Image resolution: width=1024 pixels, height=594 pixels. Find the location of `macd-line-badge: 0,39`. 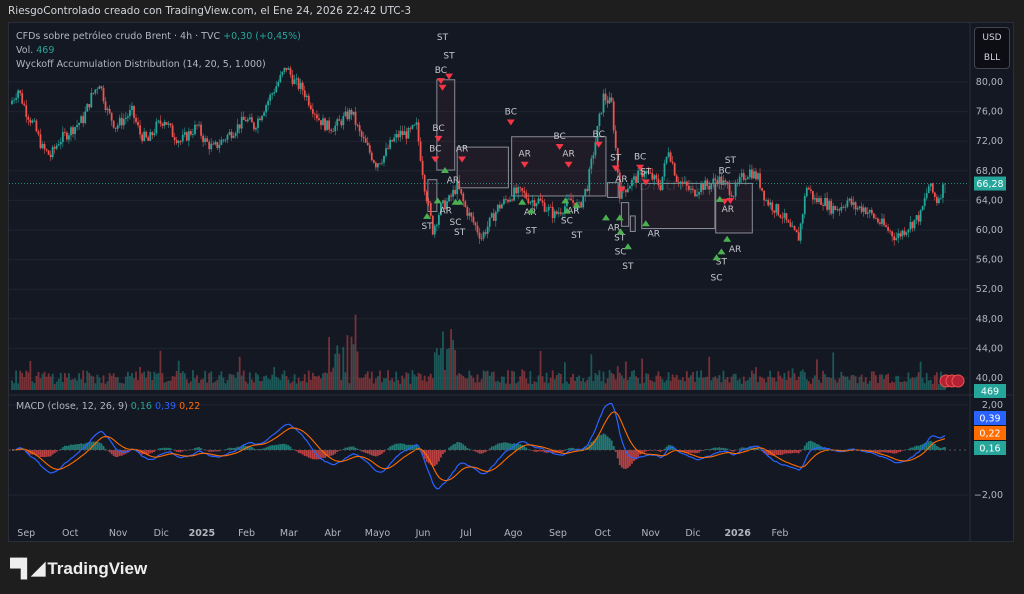

macd-line-badge: 0,39 is located at coordinates (990, 418).